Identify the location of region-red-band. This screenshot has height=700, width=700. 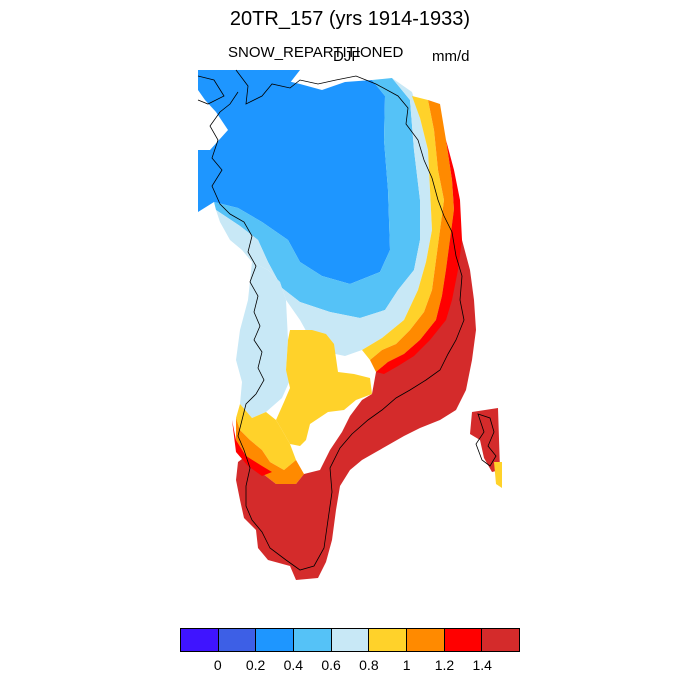
(419, 257).